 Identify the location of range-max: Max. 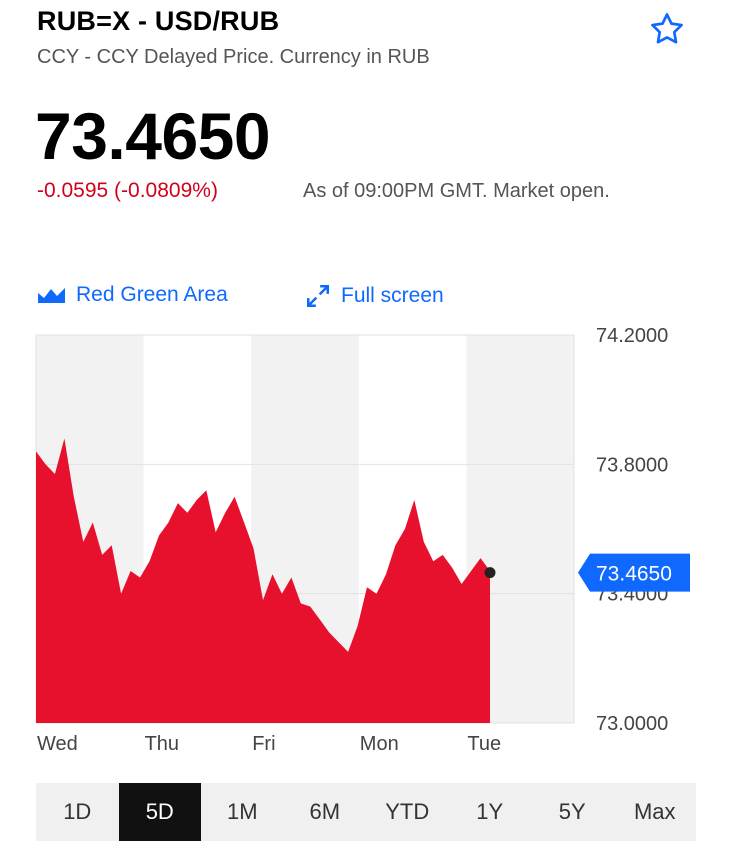
(654, 811).